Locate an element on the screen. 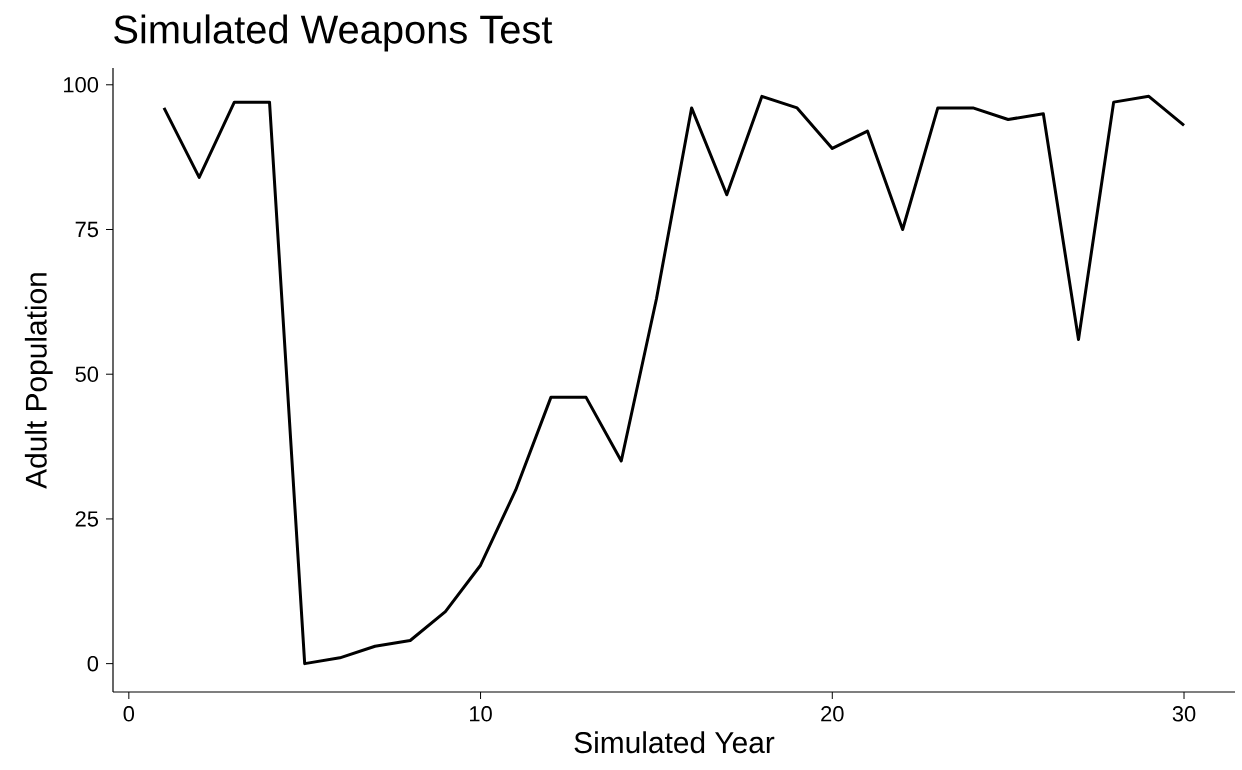 The width and height of the screenshot is (1242, 770). chart-title: Simulated Weapons Test is located at coordinates (333, 33).